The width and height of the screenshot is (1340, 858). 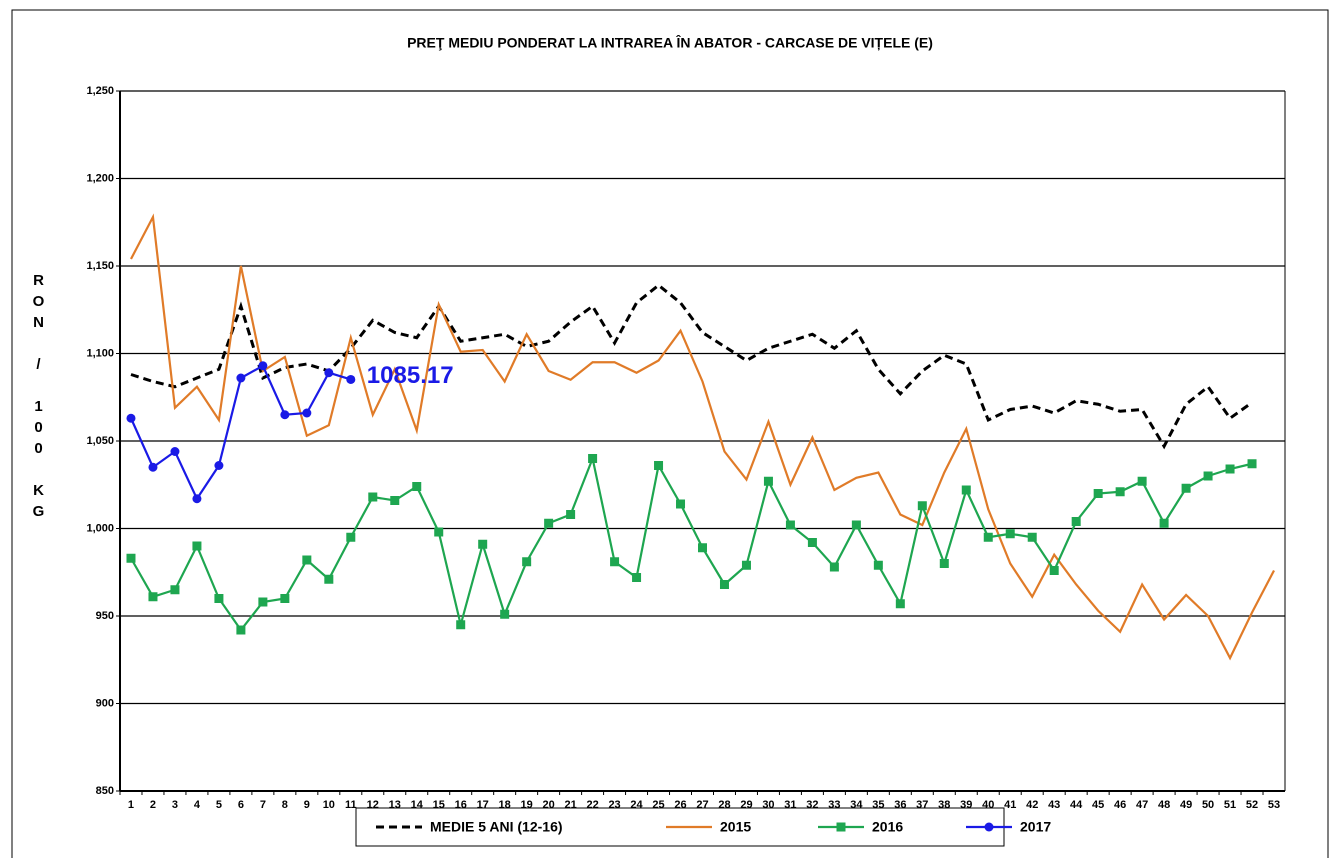 I want to click on x-tick-label: 48, so click(x=1164, y=805).